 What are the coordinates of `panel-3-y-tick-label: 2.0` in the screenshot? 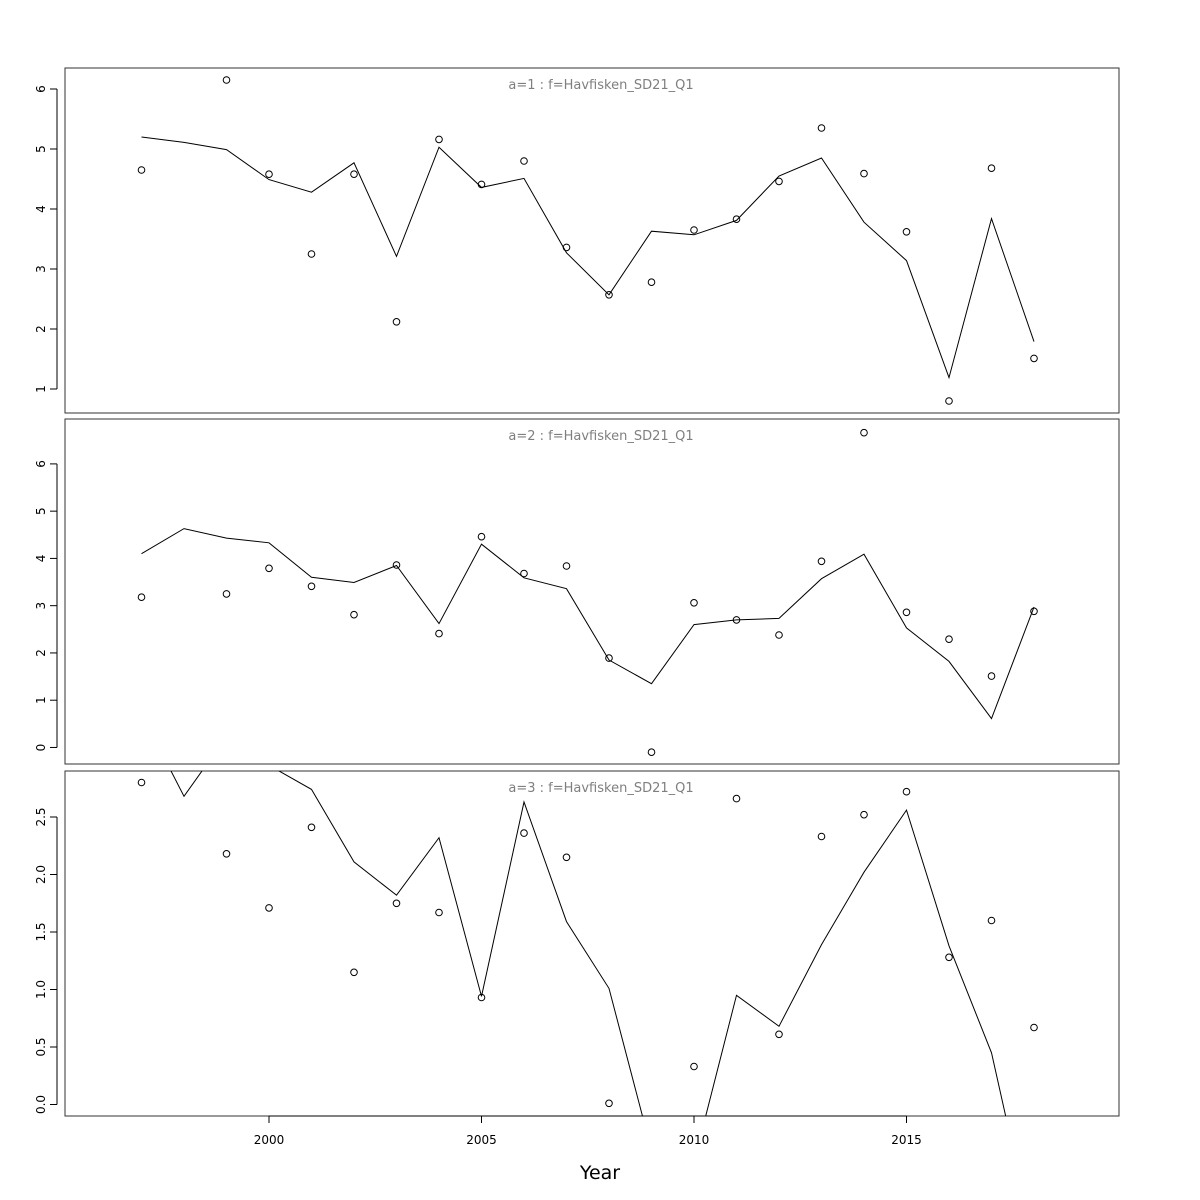 It's located at (41, 874).